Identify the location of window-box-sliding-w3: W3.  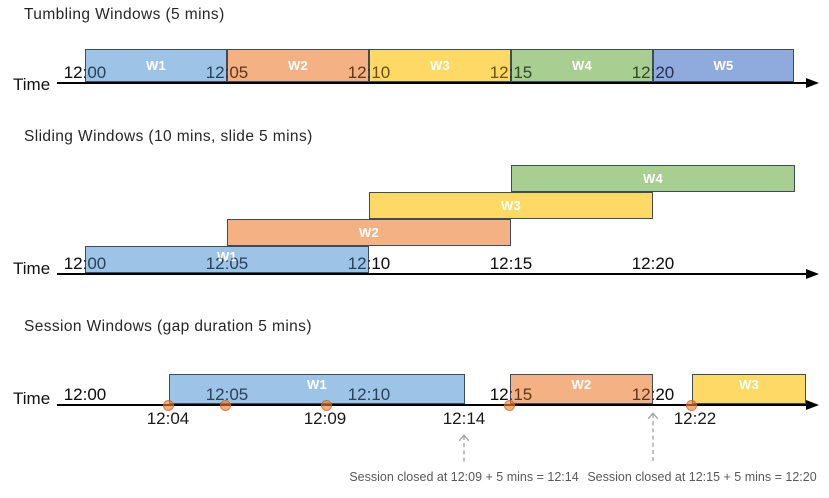
(511, 205).